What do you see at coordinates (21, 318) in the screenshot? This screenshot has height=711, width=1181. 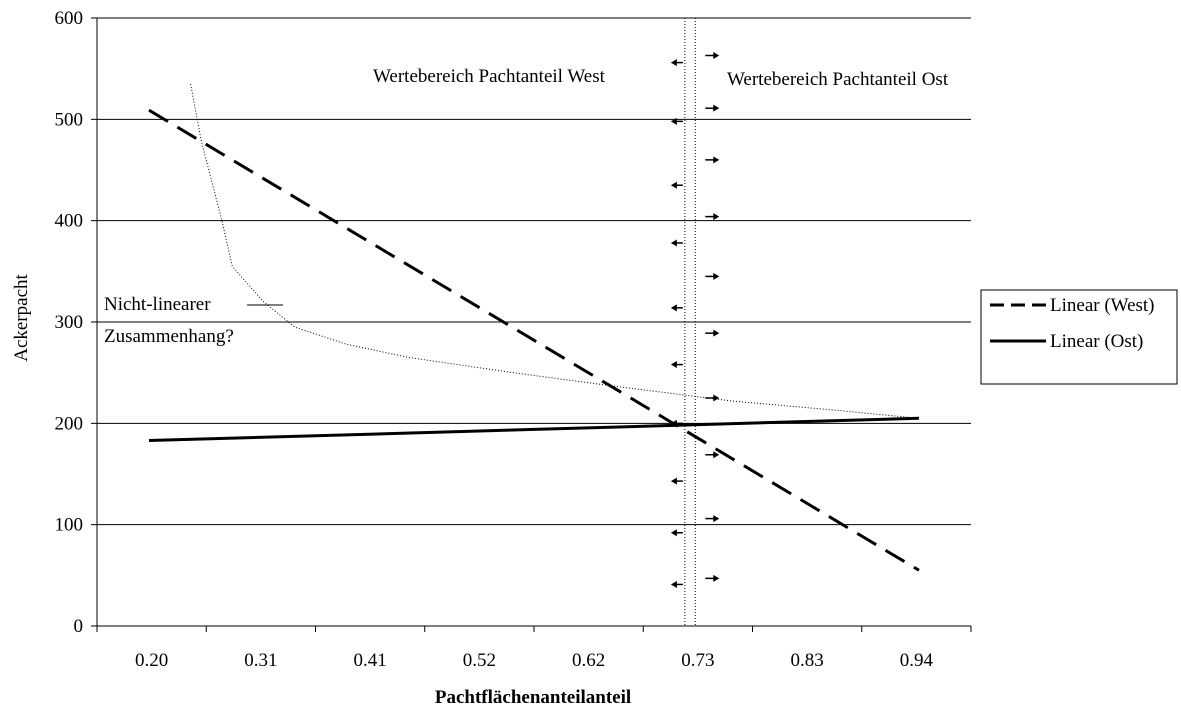 I see `y-axis-label: Ackerpacht` at bounding box center [21, 318].